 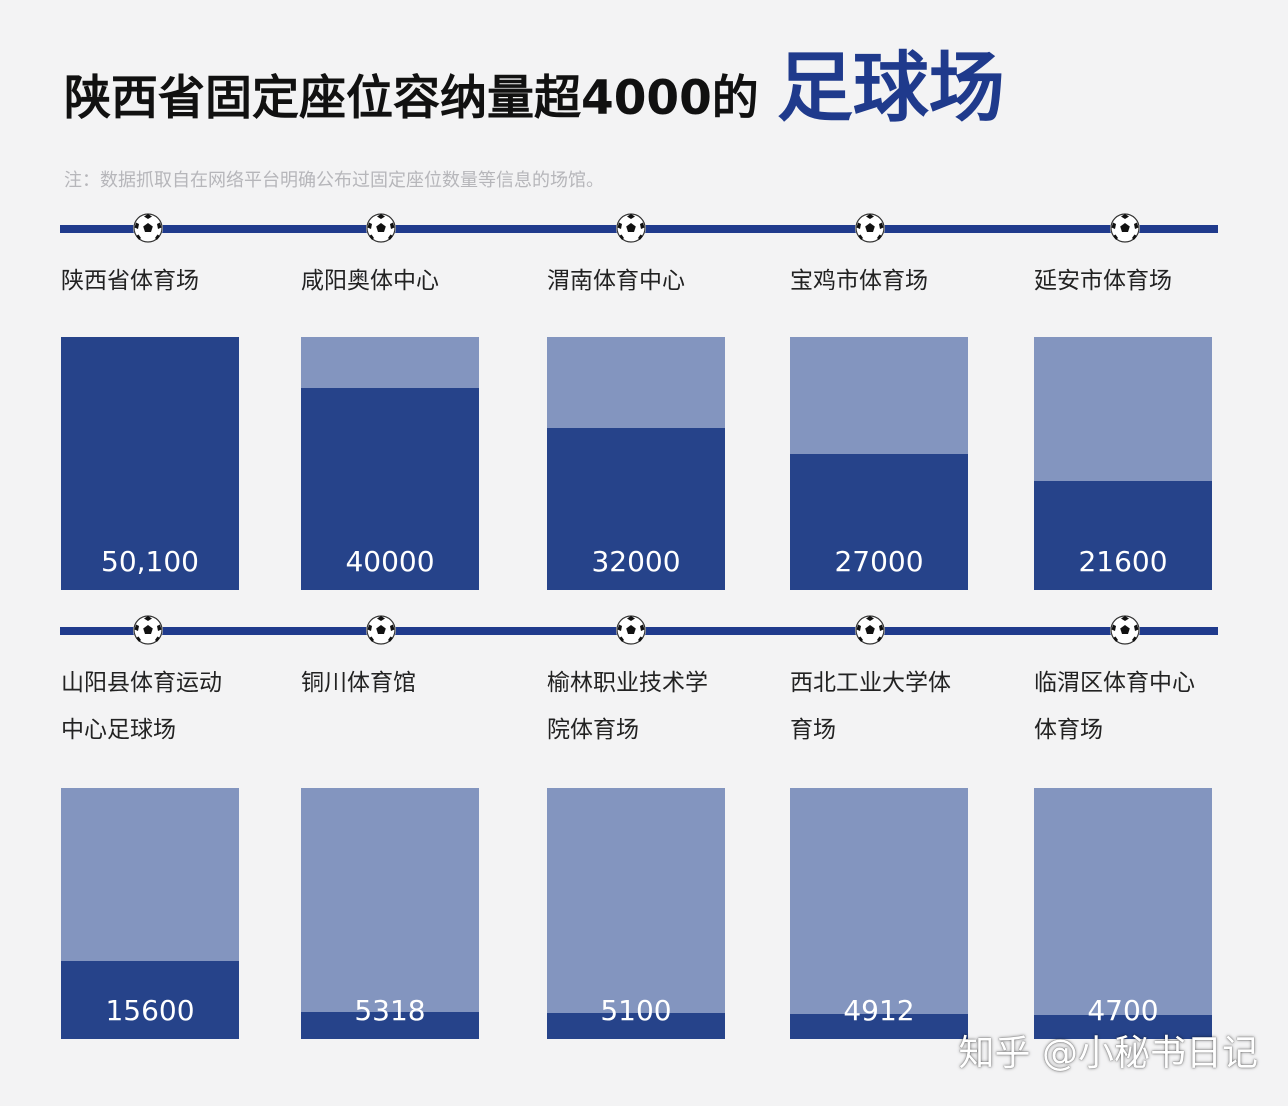 I want to click on bar: 15600, so click(x=150, y=913).